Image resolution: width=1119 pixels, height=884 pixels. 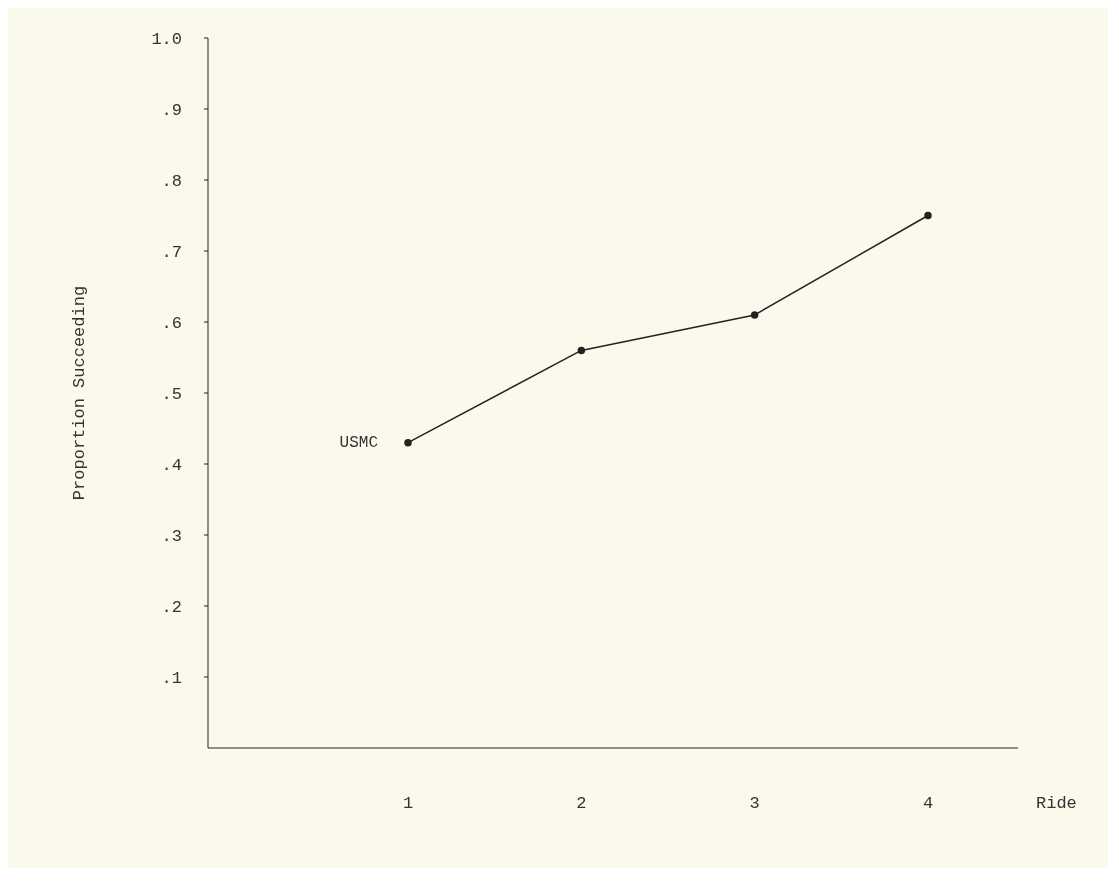 I want to click on y-tick-label: .8, so click(x=171, y=182).